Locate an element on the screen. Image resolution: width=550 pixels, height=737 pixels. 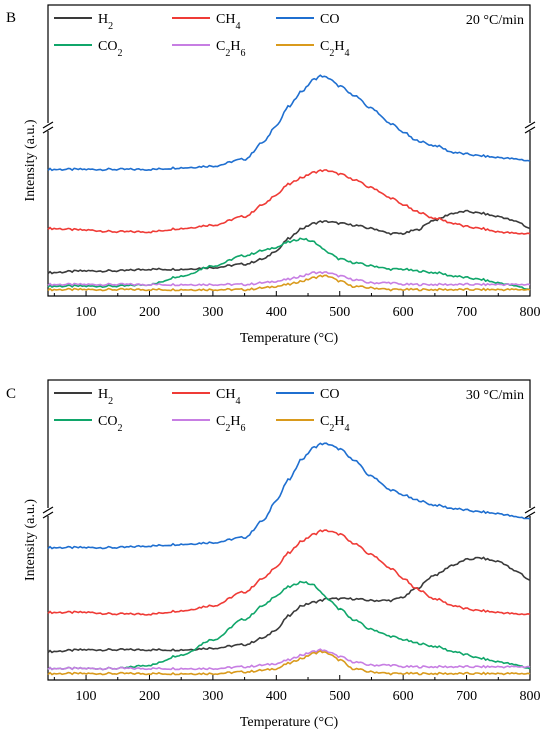
panel-label: C is located at coordinates (11, 394).